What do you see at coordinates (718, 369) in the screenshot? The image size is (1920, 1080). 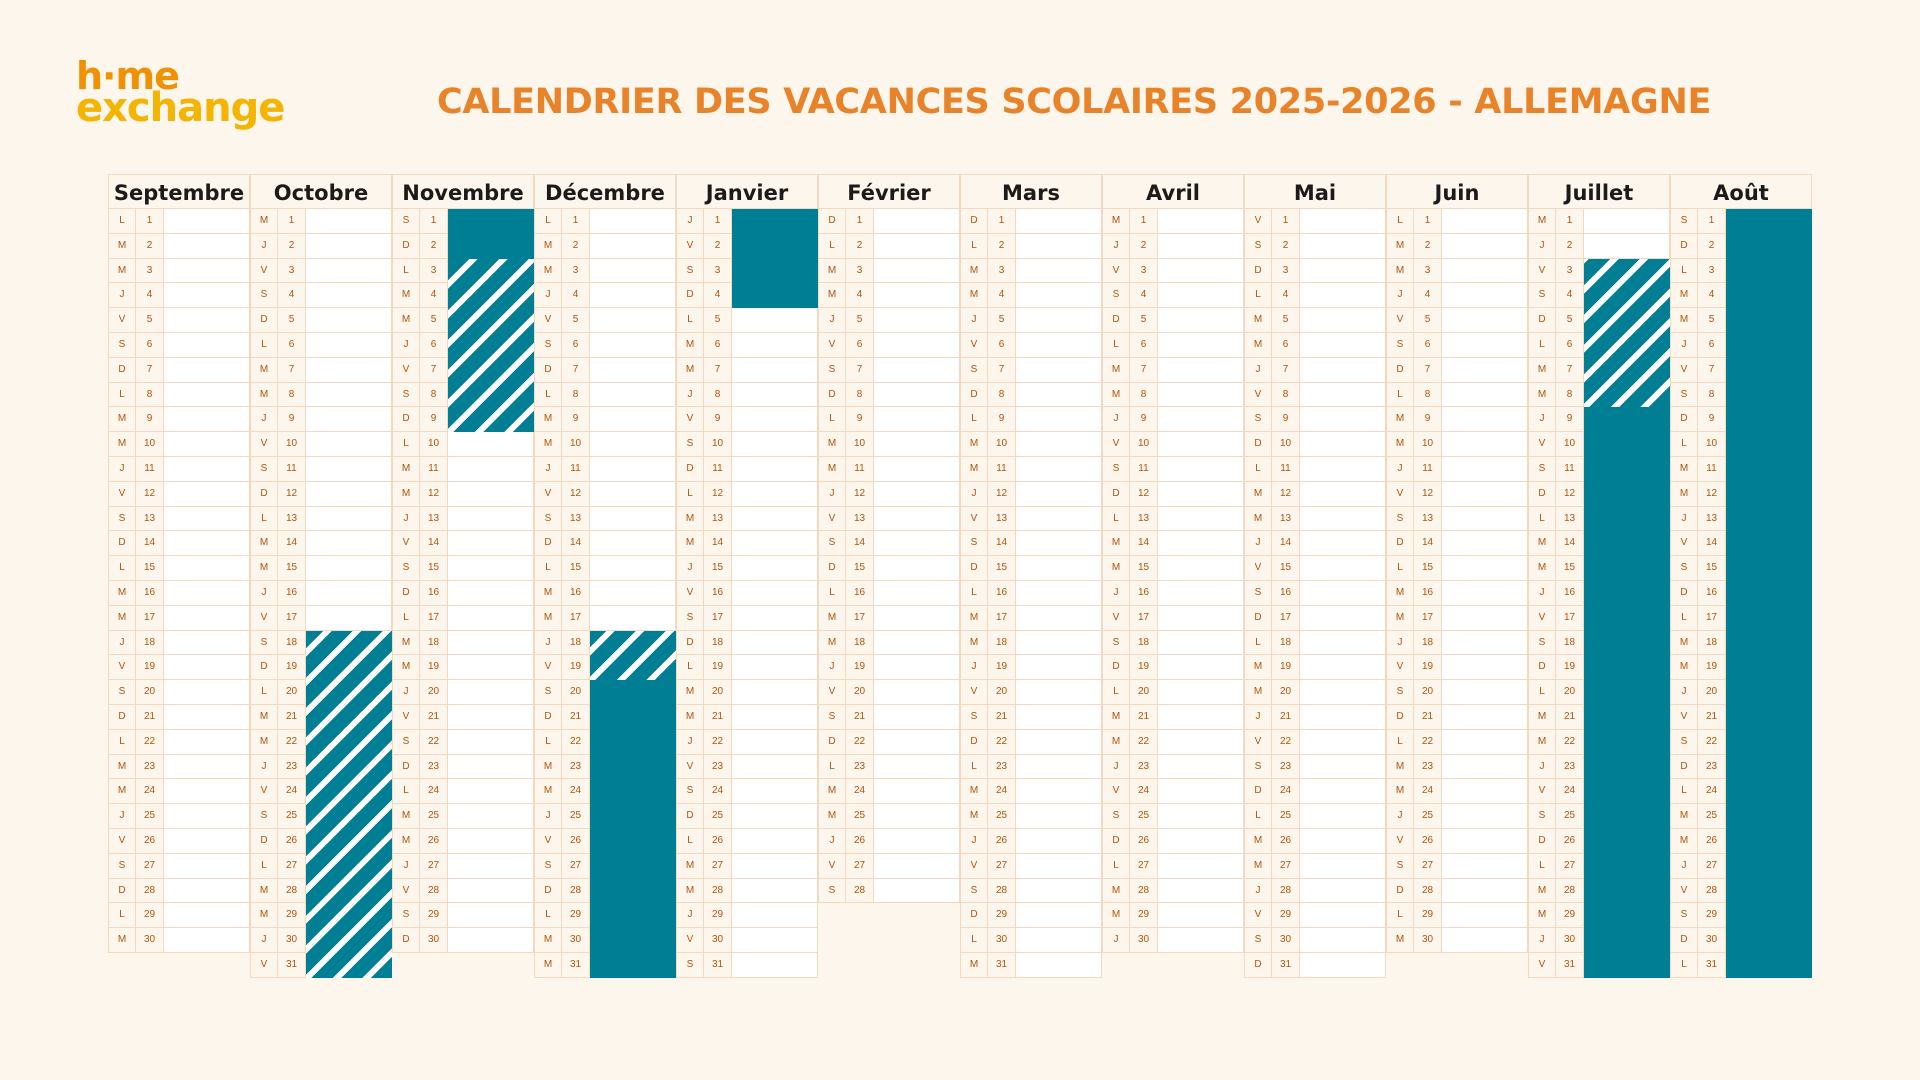 I see `day-number: 7` at bounding box center [718, 369].